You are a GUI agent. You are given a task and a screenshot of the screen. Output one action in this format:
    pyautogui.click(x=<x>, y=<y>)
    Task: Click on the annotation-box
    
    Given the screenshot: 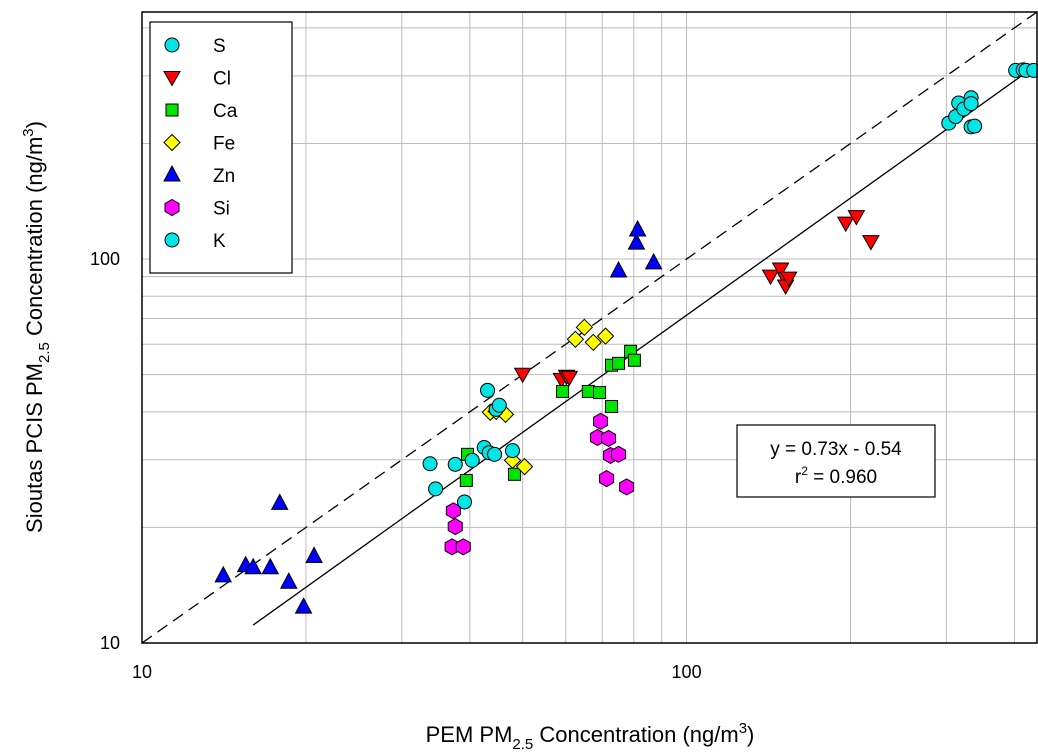 What is the action you would take?
    pyautogui.click(x=836, y=461)
    